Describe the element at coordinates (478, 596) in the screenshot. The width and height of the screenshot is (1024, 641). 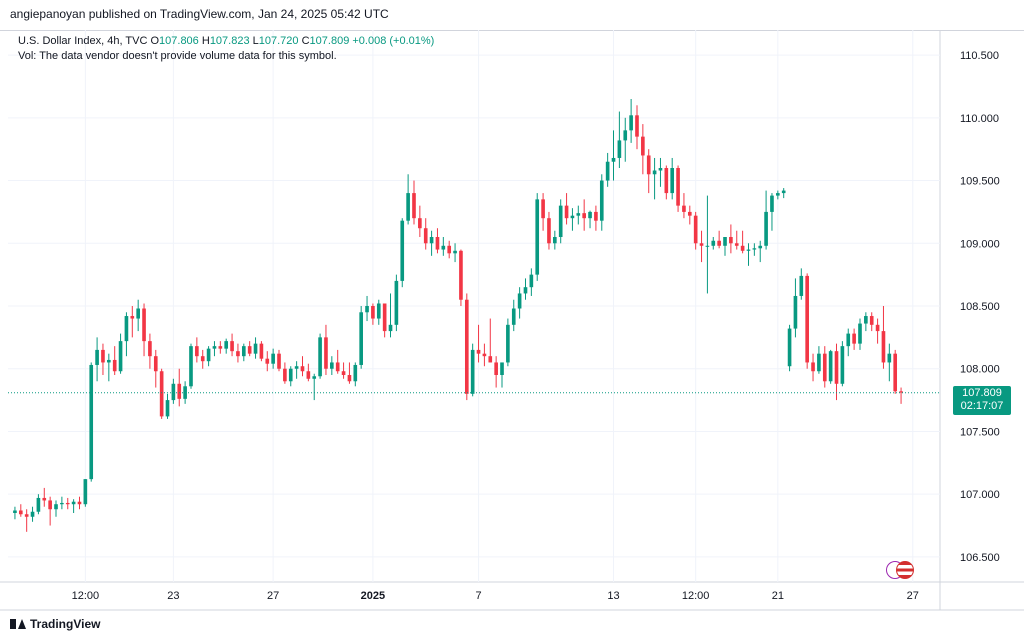
I see `x-tick-label: 7` at that location.